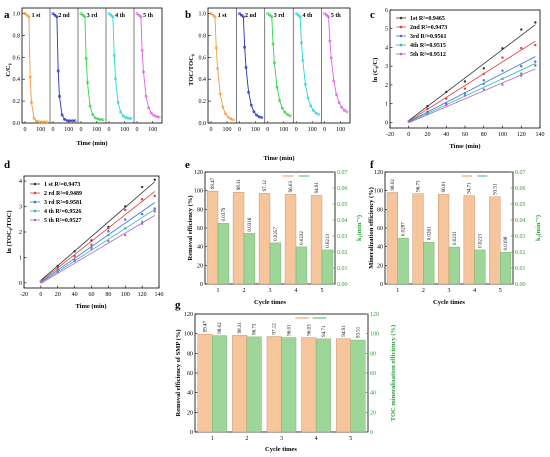  I want to click on panel-letter-a: a, so click(7, 15).